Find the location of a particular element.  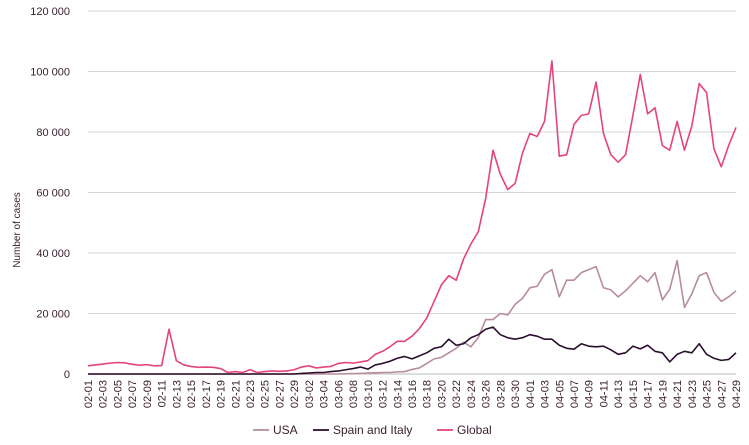

x-tick-label: 02-27 is located at coordinates (280, 394).